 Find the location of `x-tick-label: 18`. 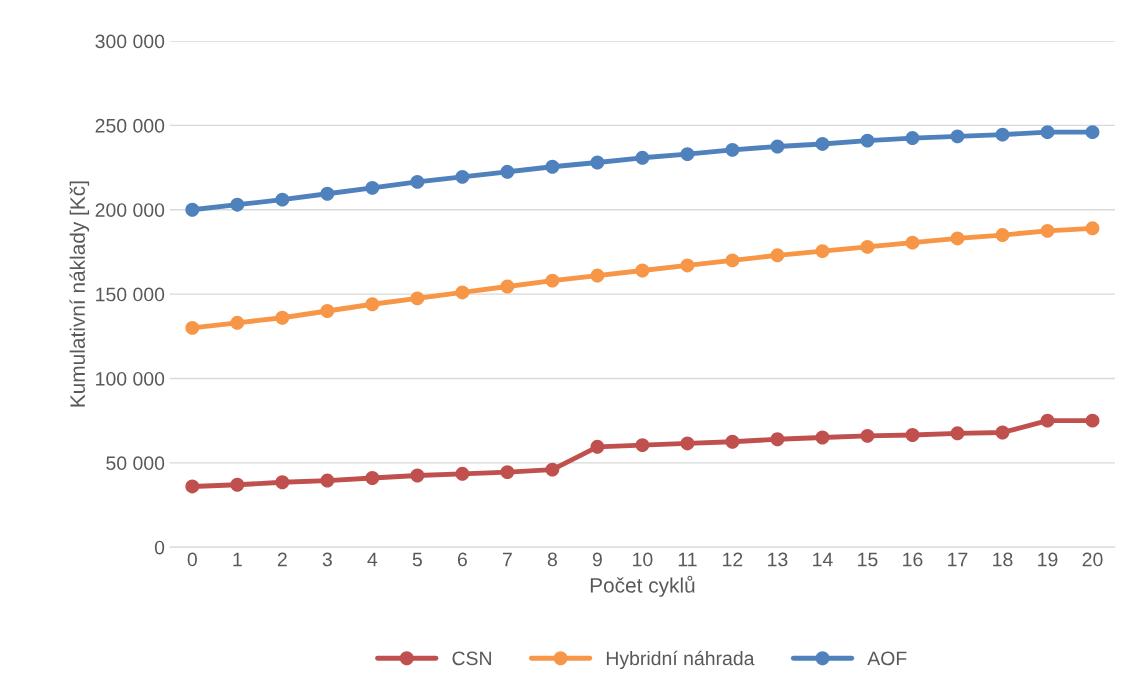

x-tick-label: 18 is located at coordinates (1003, 559).